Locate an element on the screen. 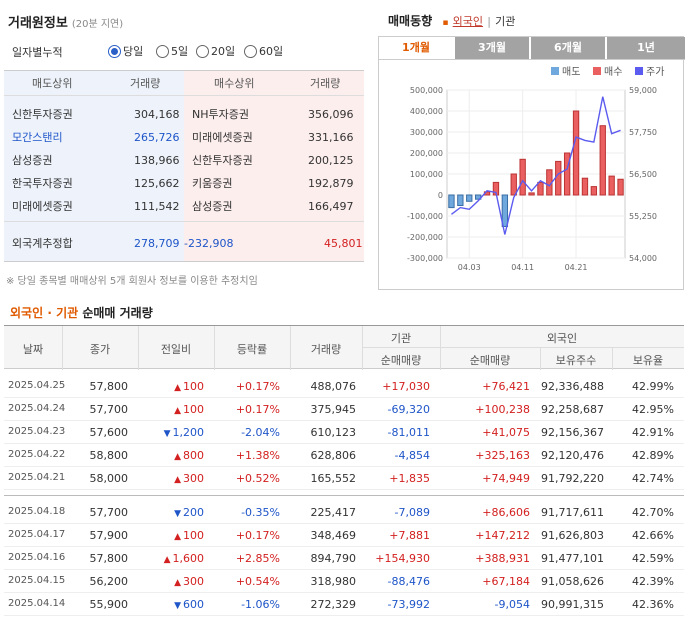 This screenshot has width=692, height=632. group-divider is located at coordinates (344, 495).